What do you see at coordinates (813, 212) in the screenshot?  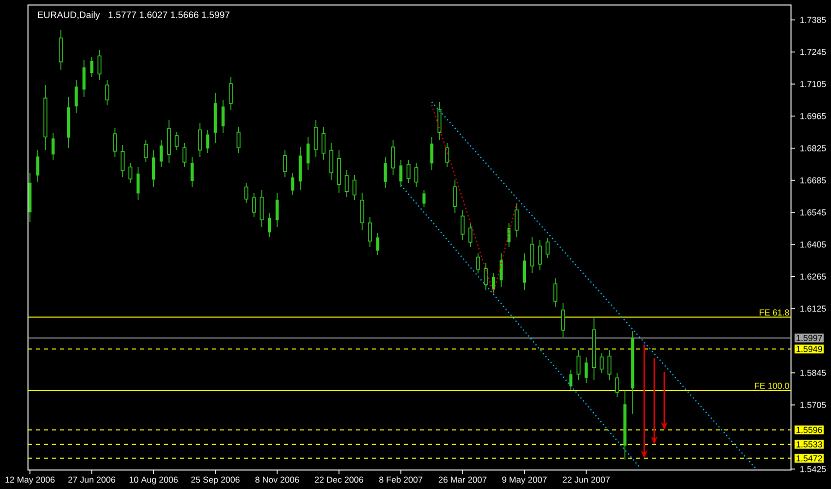 I see `y-tick-label: 1.6545` at bounding box center [813, 212].